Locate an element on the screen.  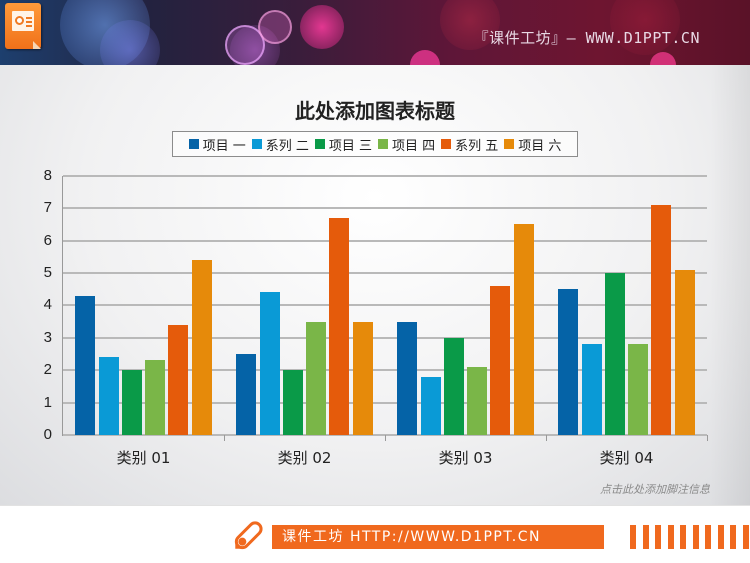
legend-item: 项目 三 is located at coordinates (343, 144).